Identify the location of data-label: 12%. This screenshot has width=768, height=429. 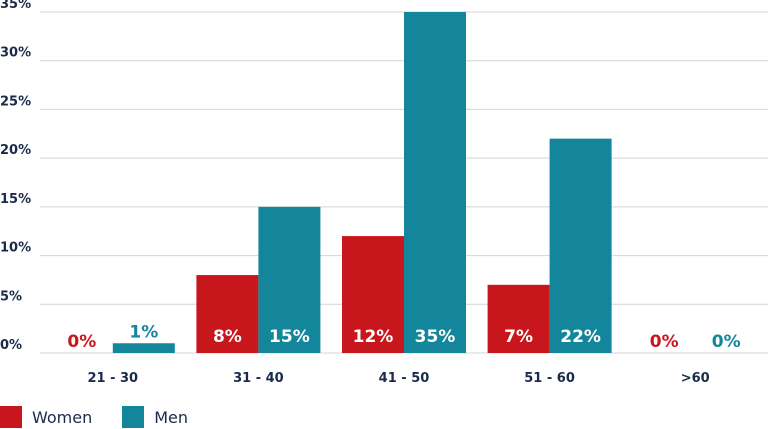
(373, 337).